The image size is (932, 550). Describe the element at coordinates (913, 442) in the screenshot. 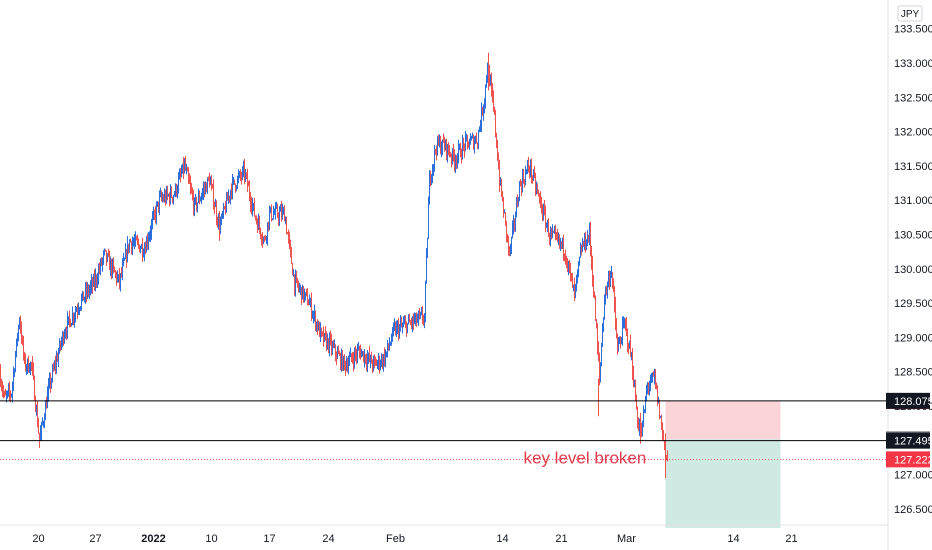

I see `tag-label: 127.495` at that location.